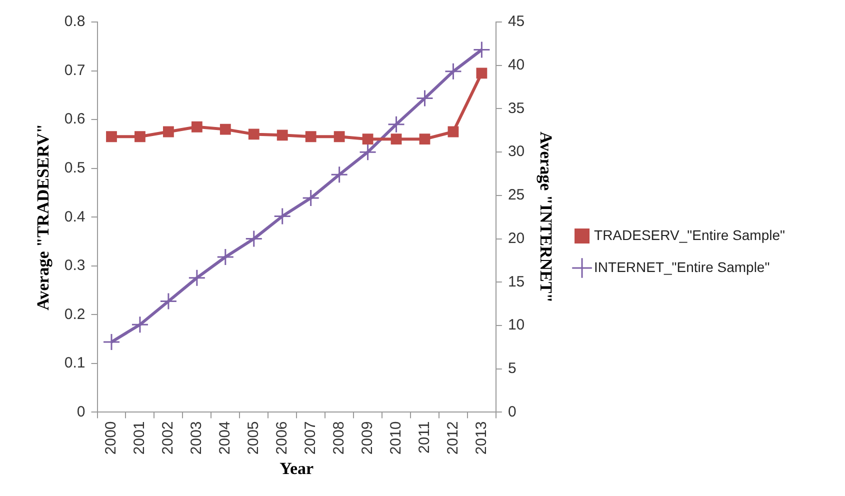 This screenshot has width=845, height=496. Describe the element at coordinates (516, 281) in the screenshot. I see `y2-tick-label: 15` at that location.